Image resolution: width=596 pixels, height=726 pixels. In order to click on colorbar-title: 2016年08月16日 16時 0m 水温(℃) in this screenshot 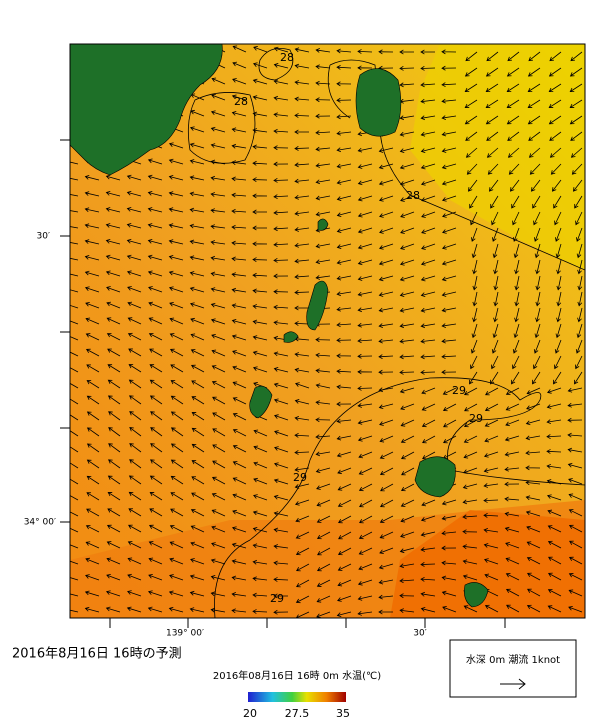, I will do `click(297, 675)`.